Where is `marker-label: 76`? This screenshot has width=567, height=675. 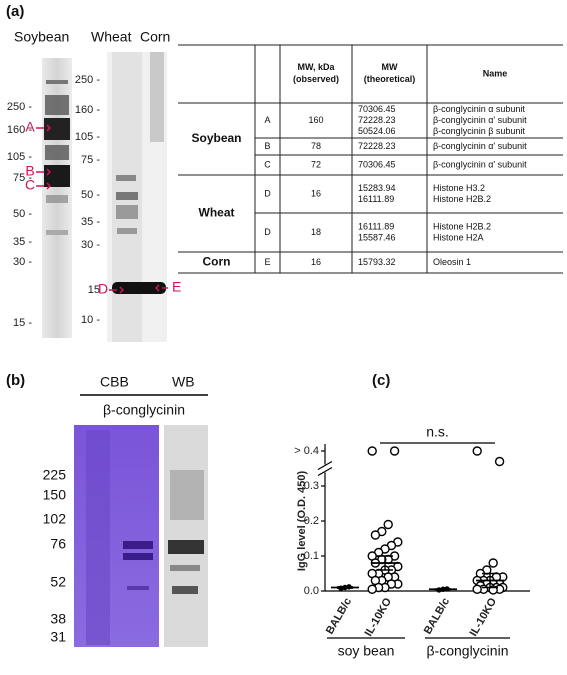
marker-label: 76 is located at coordinates (58, 544).